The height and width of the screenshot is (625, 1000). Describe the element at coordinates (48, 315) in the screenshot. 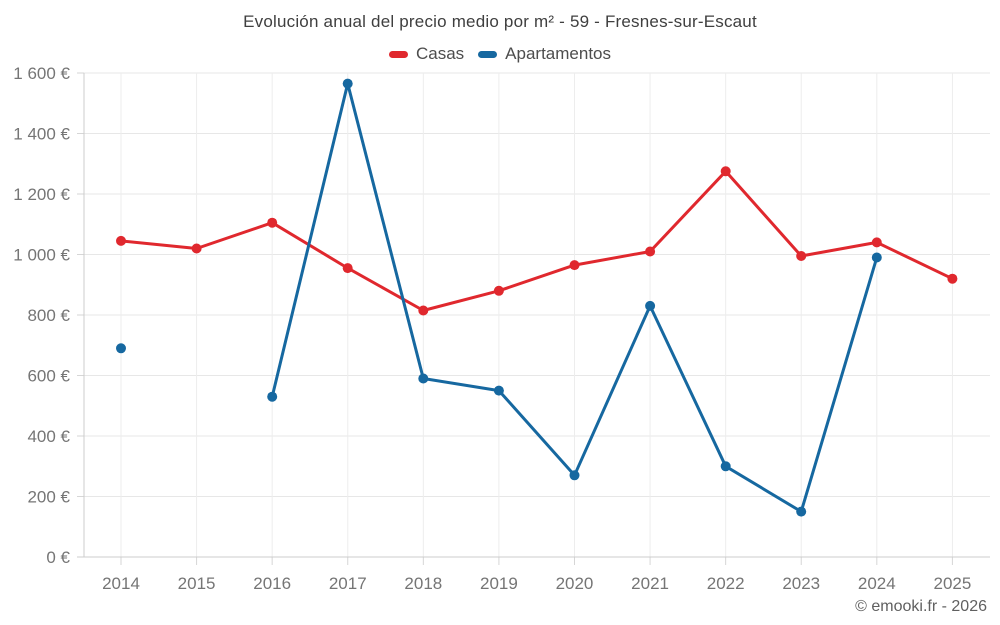

I see `y-tick-label: 800 €` at that location.